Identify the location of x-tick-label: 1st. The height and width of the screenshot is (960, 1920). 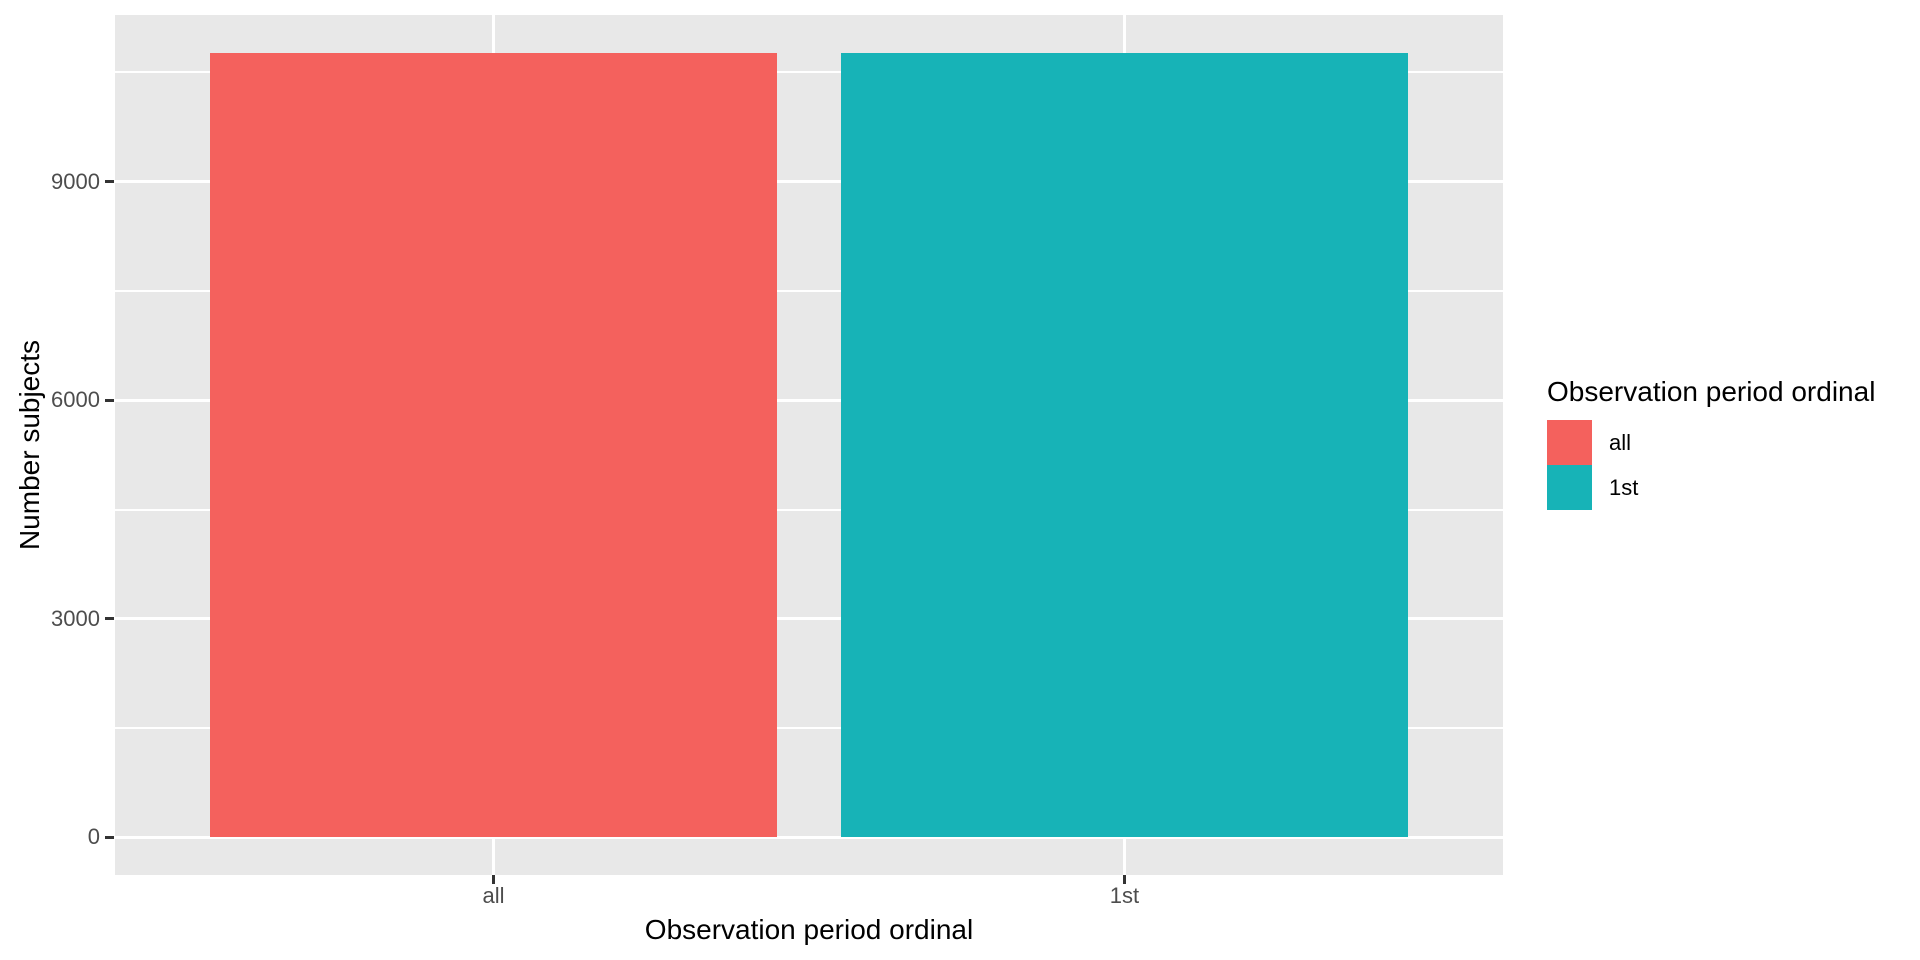
(1124, 895).